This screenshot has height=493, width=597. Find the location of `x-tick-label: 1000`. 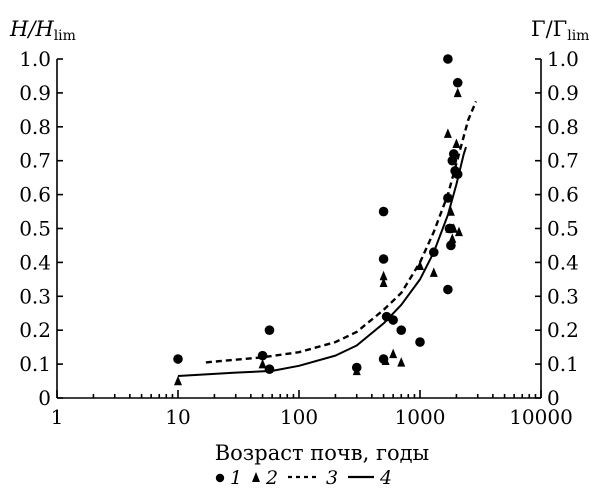

x-tick-label: 1000 is located at coordinates (420, 417).